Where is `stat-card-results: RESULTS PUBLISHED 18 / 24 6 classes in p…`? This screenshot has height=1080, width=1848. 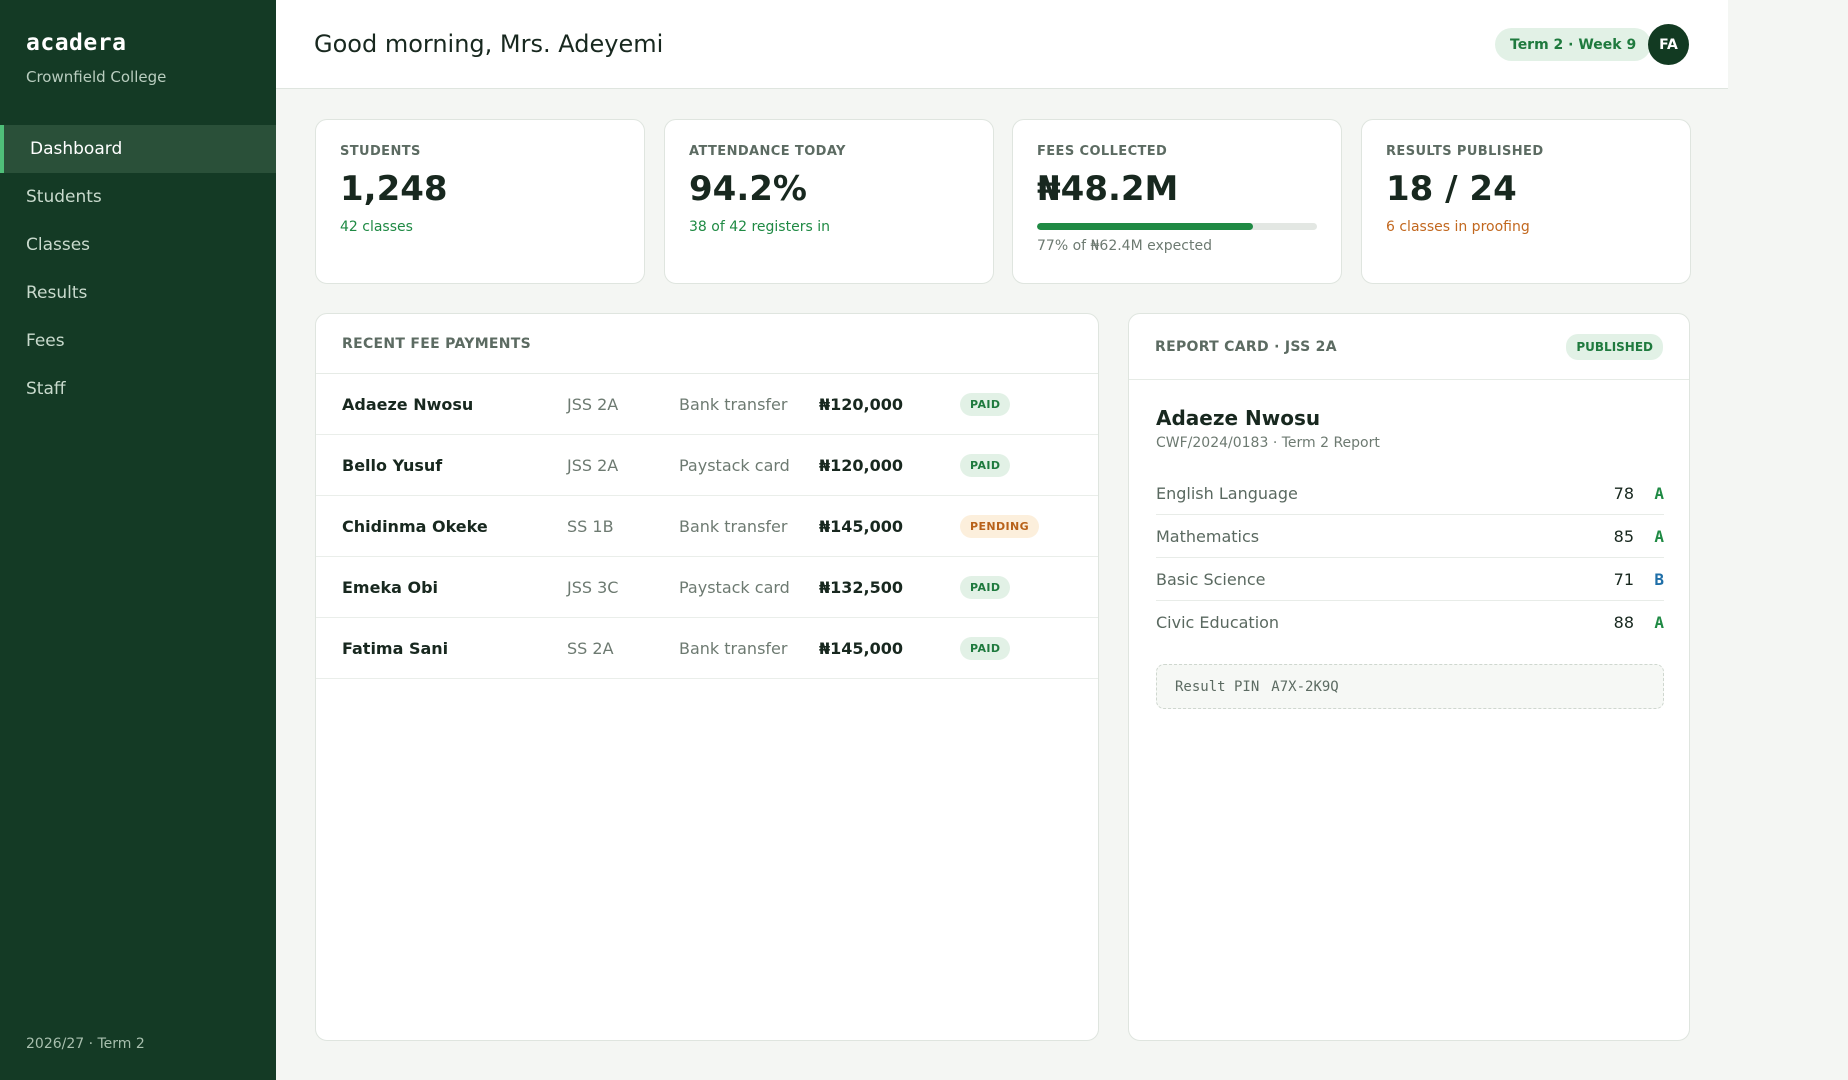 stat-card-results: RESULTS PUBLISHED 18 / 24 6 classes in p… is located at coordinates (1526, 201).